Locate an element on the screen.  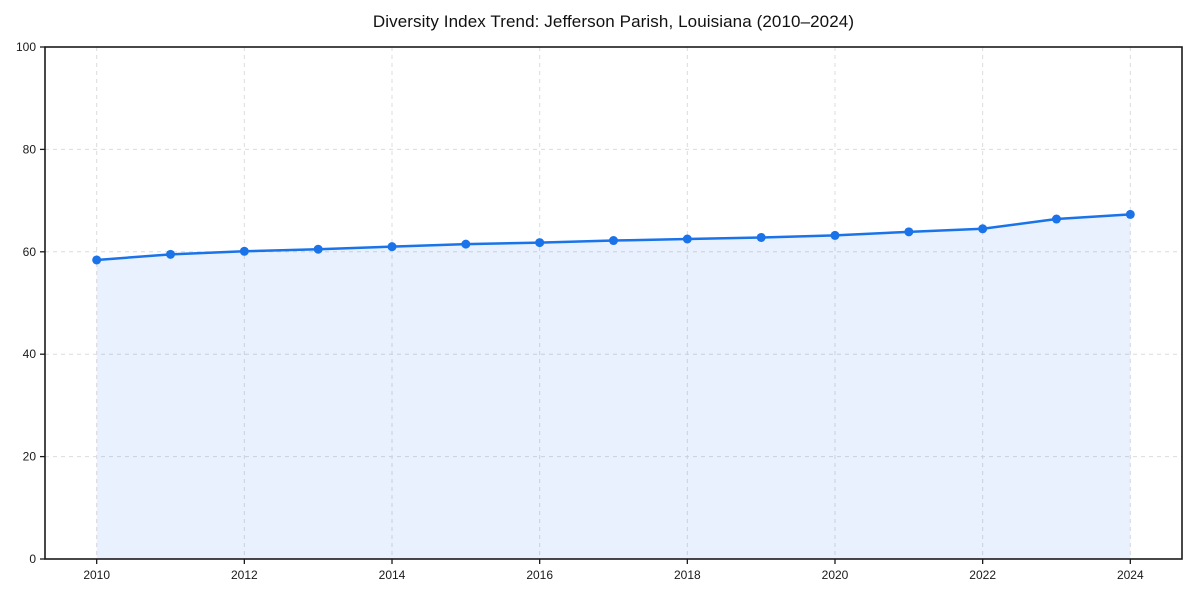
y-axis-tick-label: 100 is located at coordinates (26, 47).